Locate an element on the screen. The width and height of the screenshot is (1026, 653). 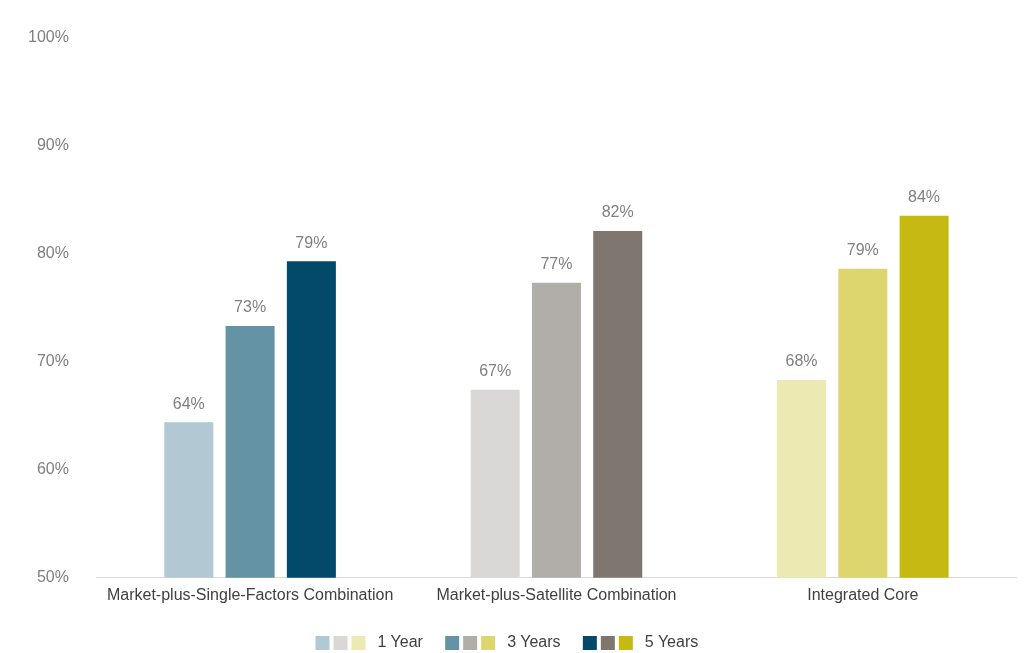
data-label: 67% is located at coordinates (495, 371).